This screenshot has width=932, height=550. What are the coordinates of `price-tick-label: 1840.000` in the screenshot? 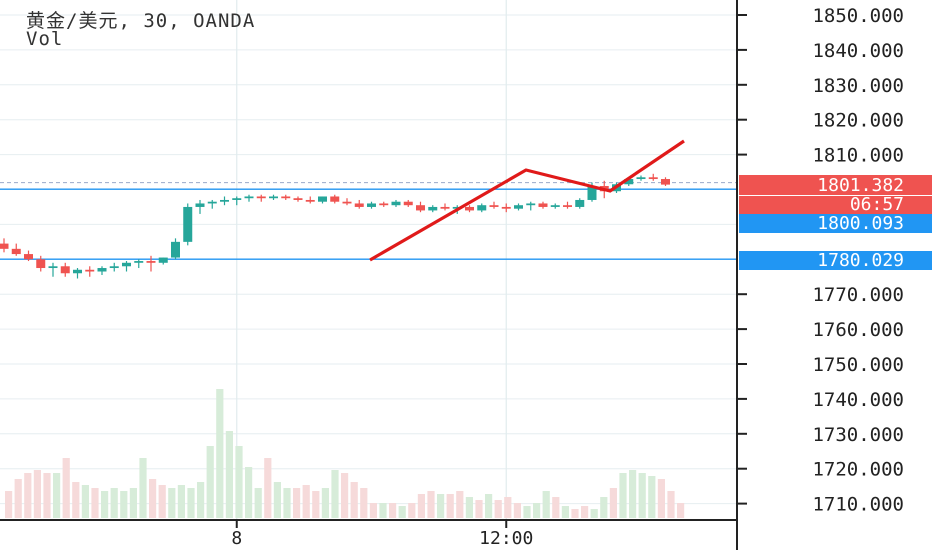 It's located at (858, 51).